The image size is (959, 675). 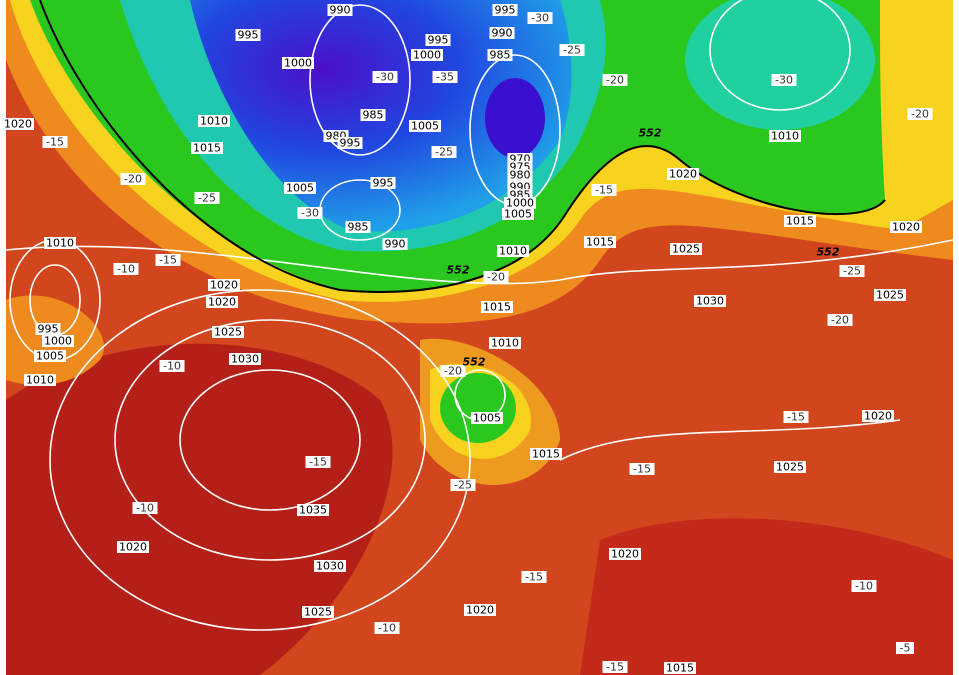 What do you see at coordinates (766, 596) in the screenshot?
I see `warm-core` at bounding box center [766, 596].